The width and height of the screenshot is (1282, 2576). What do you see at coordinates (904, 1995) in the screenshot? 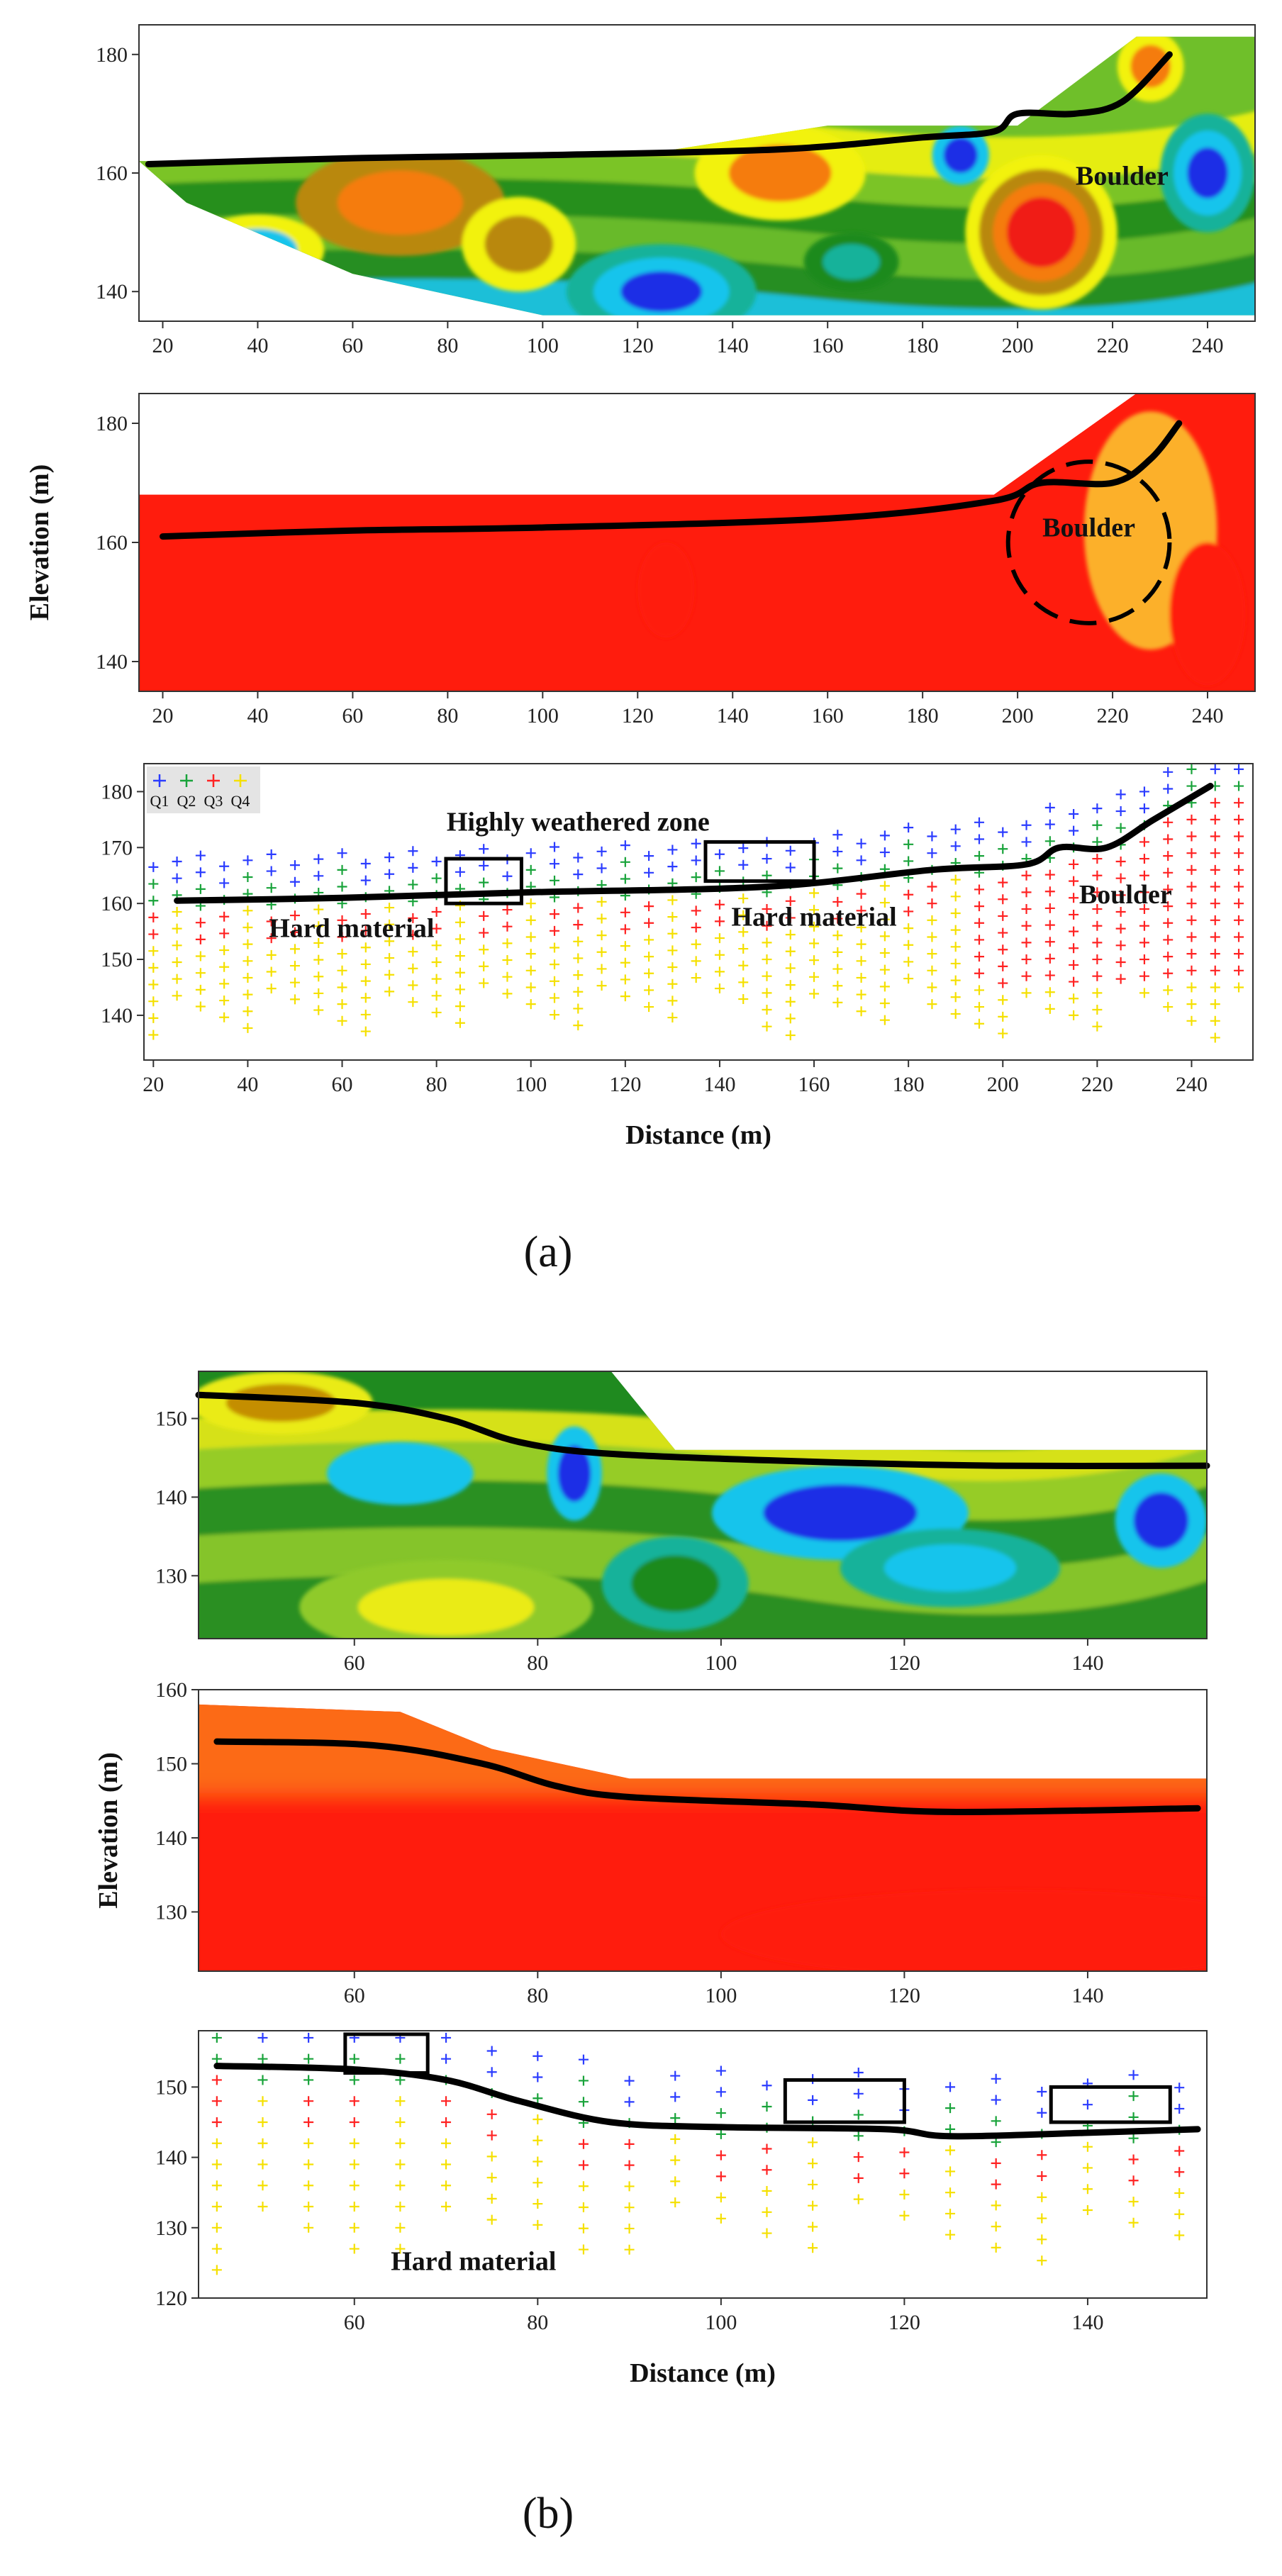
I see `b2-xtick-label: 120` at bounding box center [904, 1995].